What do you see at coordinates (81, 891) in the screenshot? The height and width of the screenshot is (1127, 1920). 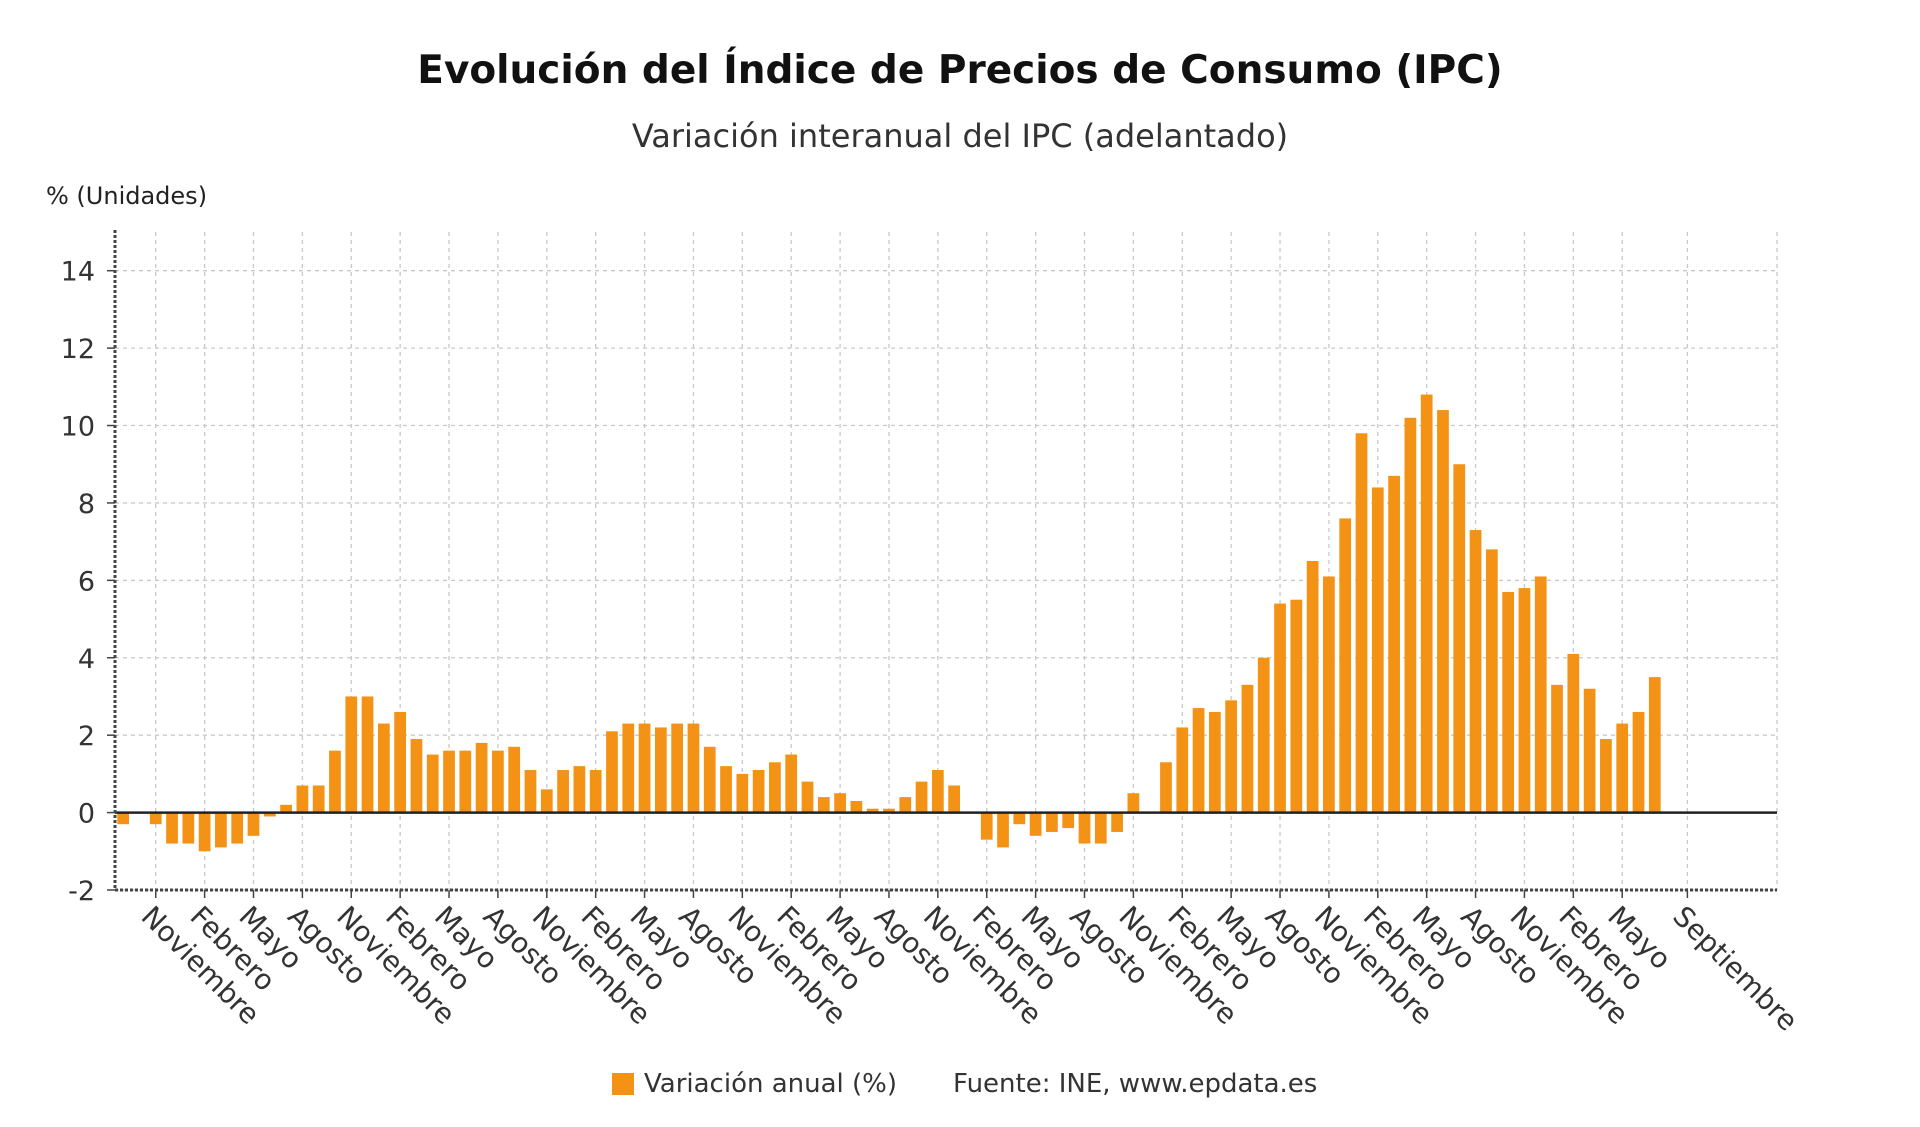 I see `y-tick-label: -2` at bounding box center [81, 891].